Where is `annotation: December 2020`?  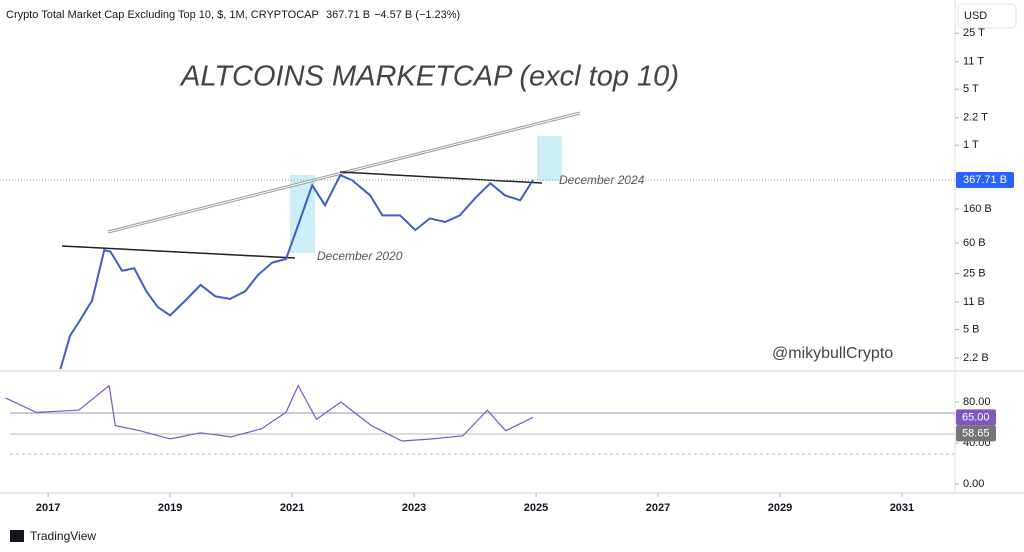
annotation: December 2020 is located at coordinates (360, 256).